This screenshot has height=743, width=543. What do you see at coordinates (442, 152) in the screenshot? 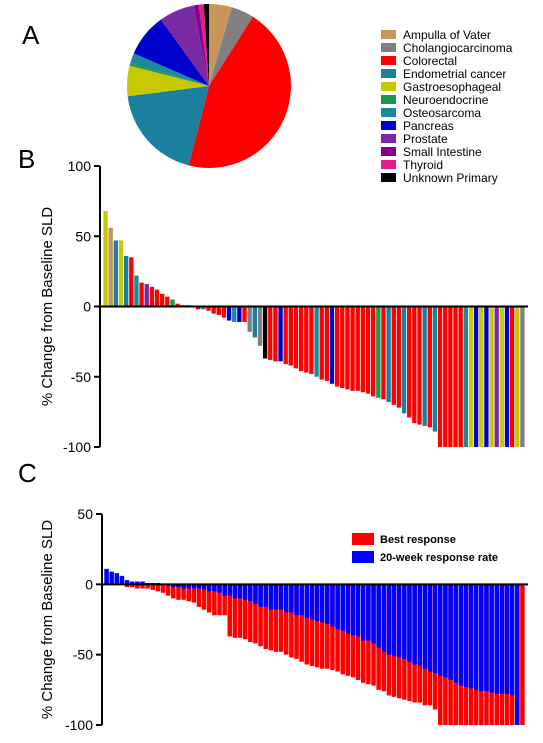
I see `legend-label: Small Intestine` at bounding box center [442, 152].